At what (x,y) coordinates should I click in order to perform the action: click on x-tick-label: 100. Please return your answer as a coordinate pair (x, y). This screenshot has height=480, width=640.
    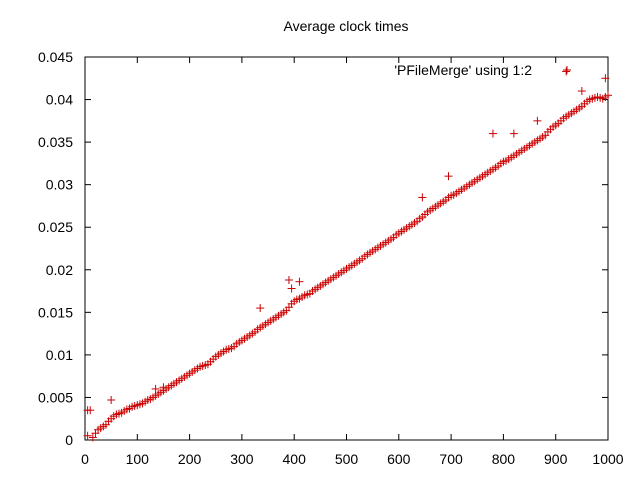
    Looking at the image, I should click on (138, 459).